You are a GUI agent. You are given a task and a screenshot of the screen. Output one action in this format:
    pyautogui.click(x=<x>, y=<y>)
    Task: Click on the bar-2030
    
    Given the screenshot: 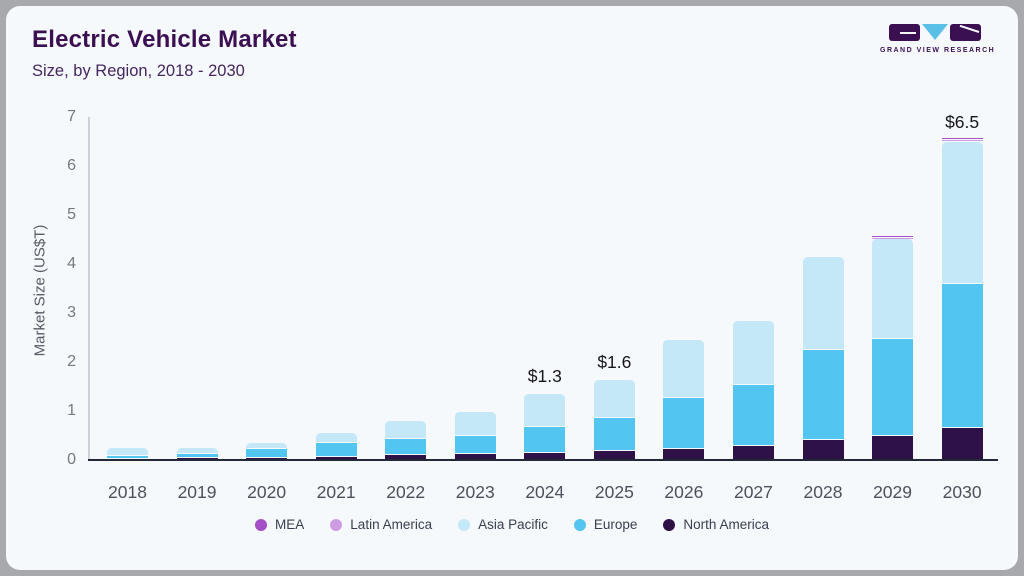 What is the action you would take?
    pyautogui.click(x=962, y=298)
    